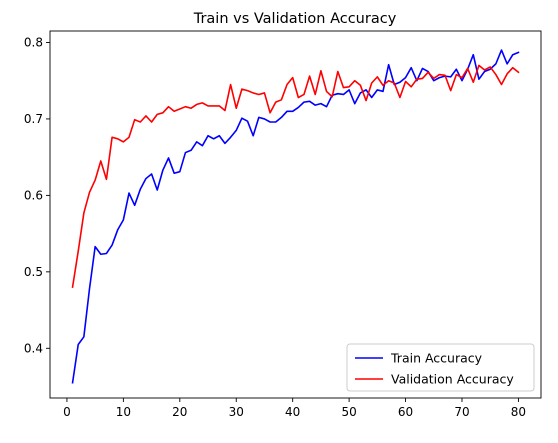  I want to click on y-tick-label: 0.5, so click(33, 272).